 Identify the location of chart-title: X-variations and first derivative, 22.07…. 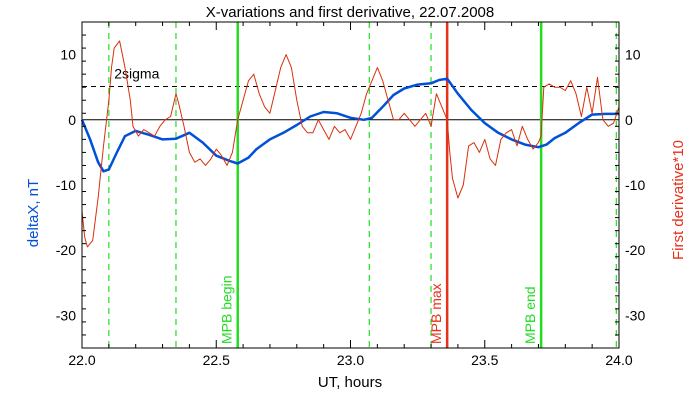
(350, 12).